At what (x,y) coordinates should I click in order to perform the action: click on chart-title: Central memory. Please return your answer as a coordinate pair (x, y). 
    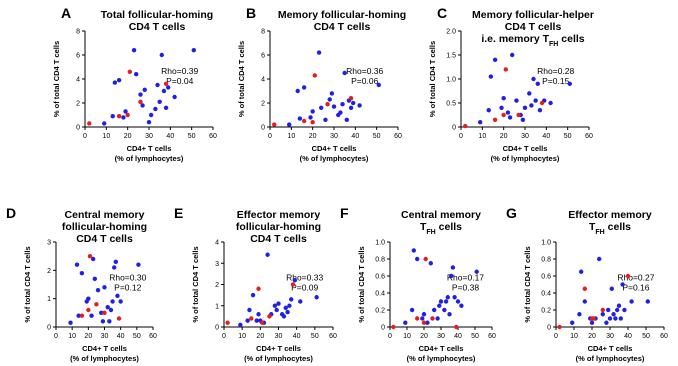
    Looking at the image, I should click on (441, 215).